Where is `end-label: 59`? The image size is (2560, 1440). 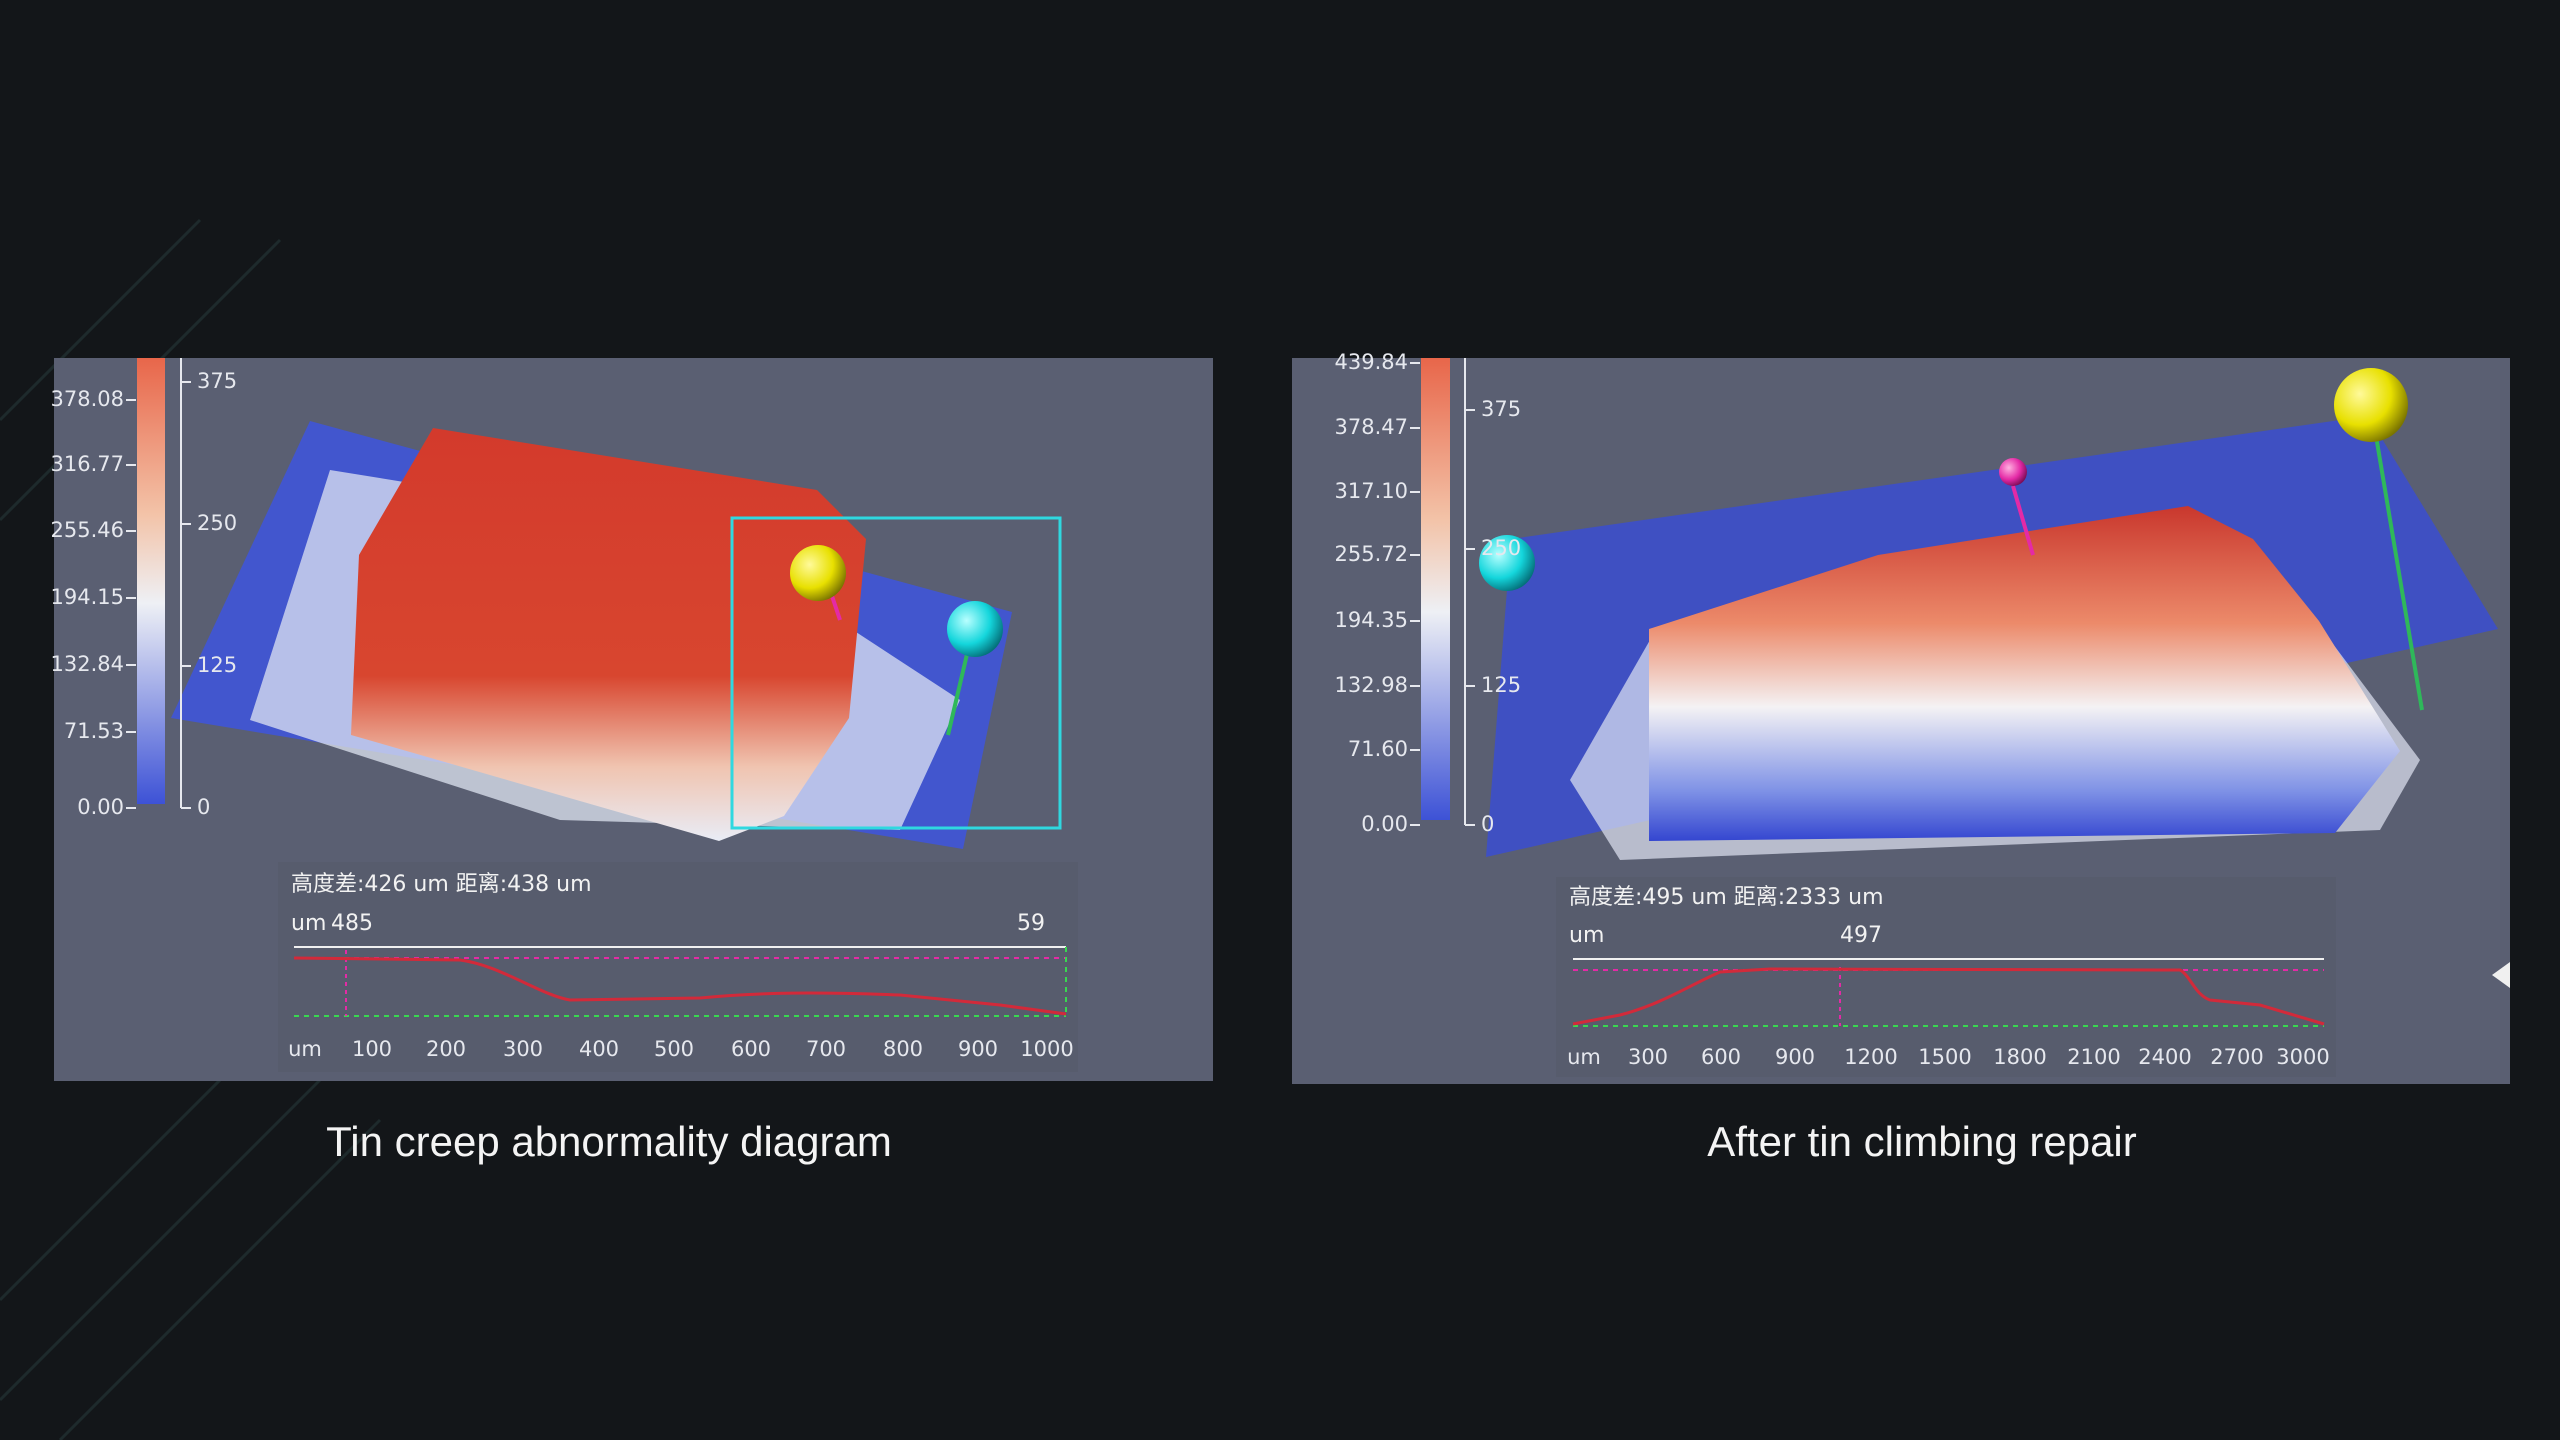 end-label: 59 is located at coordinates (1031, 923).